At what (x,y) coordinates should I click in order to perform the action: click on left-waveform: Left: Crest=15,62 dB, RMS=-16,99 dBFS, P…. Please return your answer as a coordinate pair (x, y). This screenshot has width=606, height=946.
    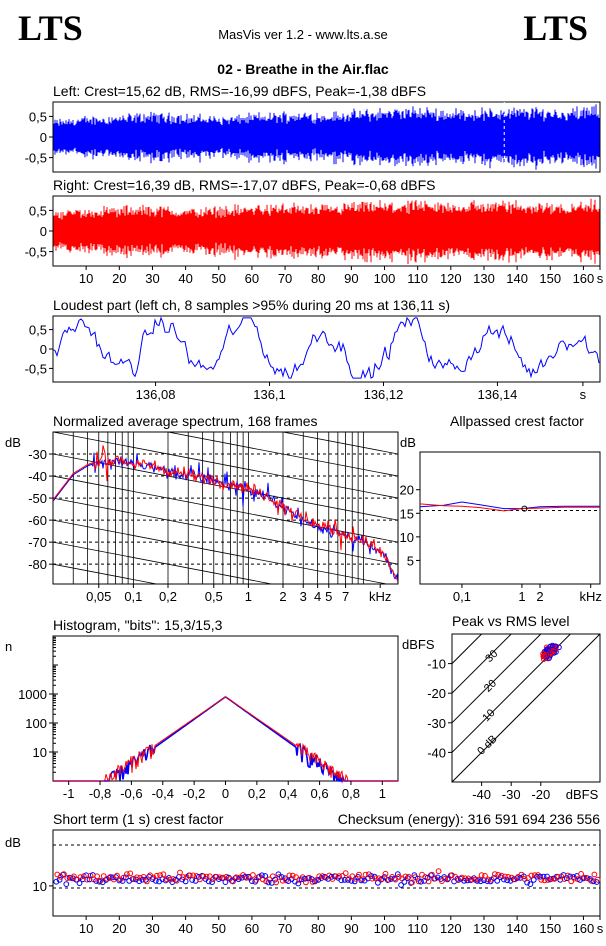
    Looking at the image, I should click on (313, 128).